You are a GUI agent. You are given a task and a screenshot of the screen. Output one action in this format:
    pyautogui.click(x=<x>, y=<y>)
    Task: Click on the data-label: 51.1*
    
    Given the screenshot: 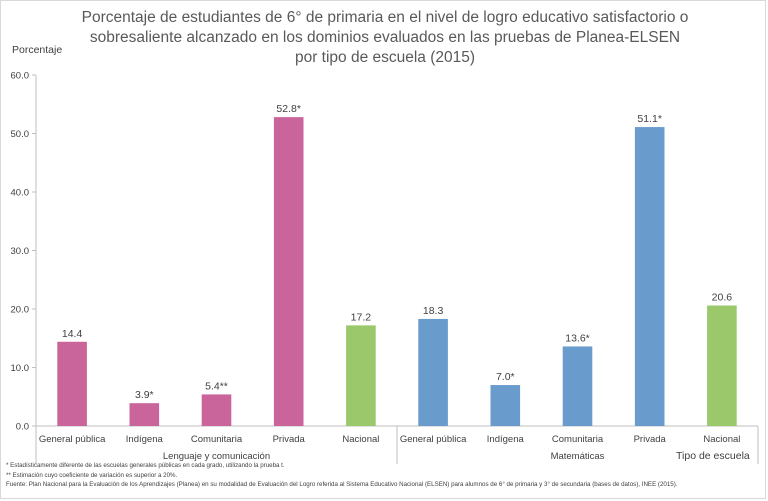 What is the action you would take?
    pyautogui.click(x=649, y=119)
    